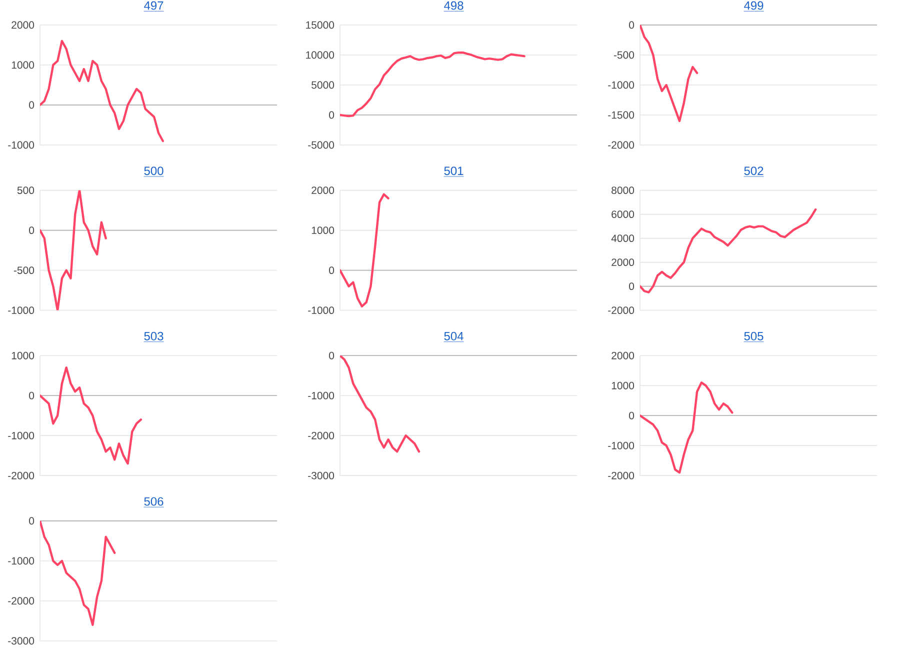 This screenshot has height=660, width=900. What do you see at coordinates (454, 171) in the screenshot?
I see `chart-title: 501` at bounding box center [454, 171].